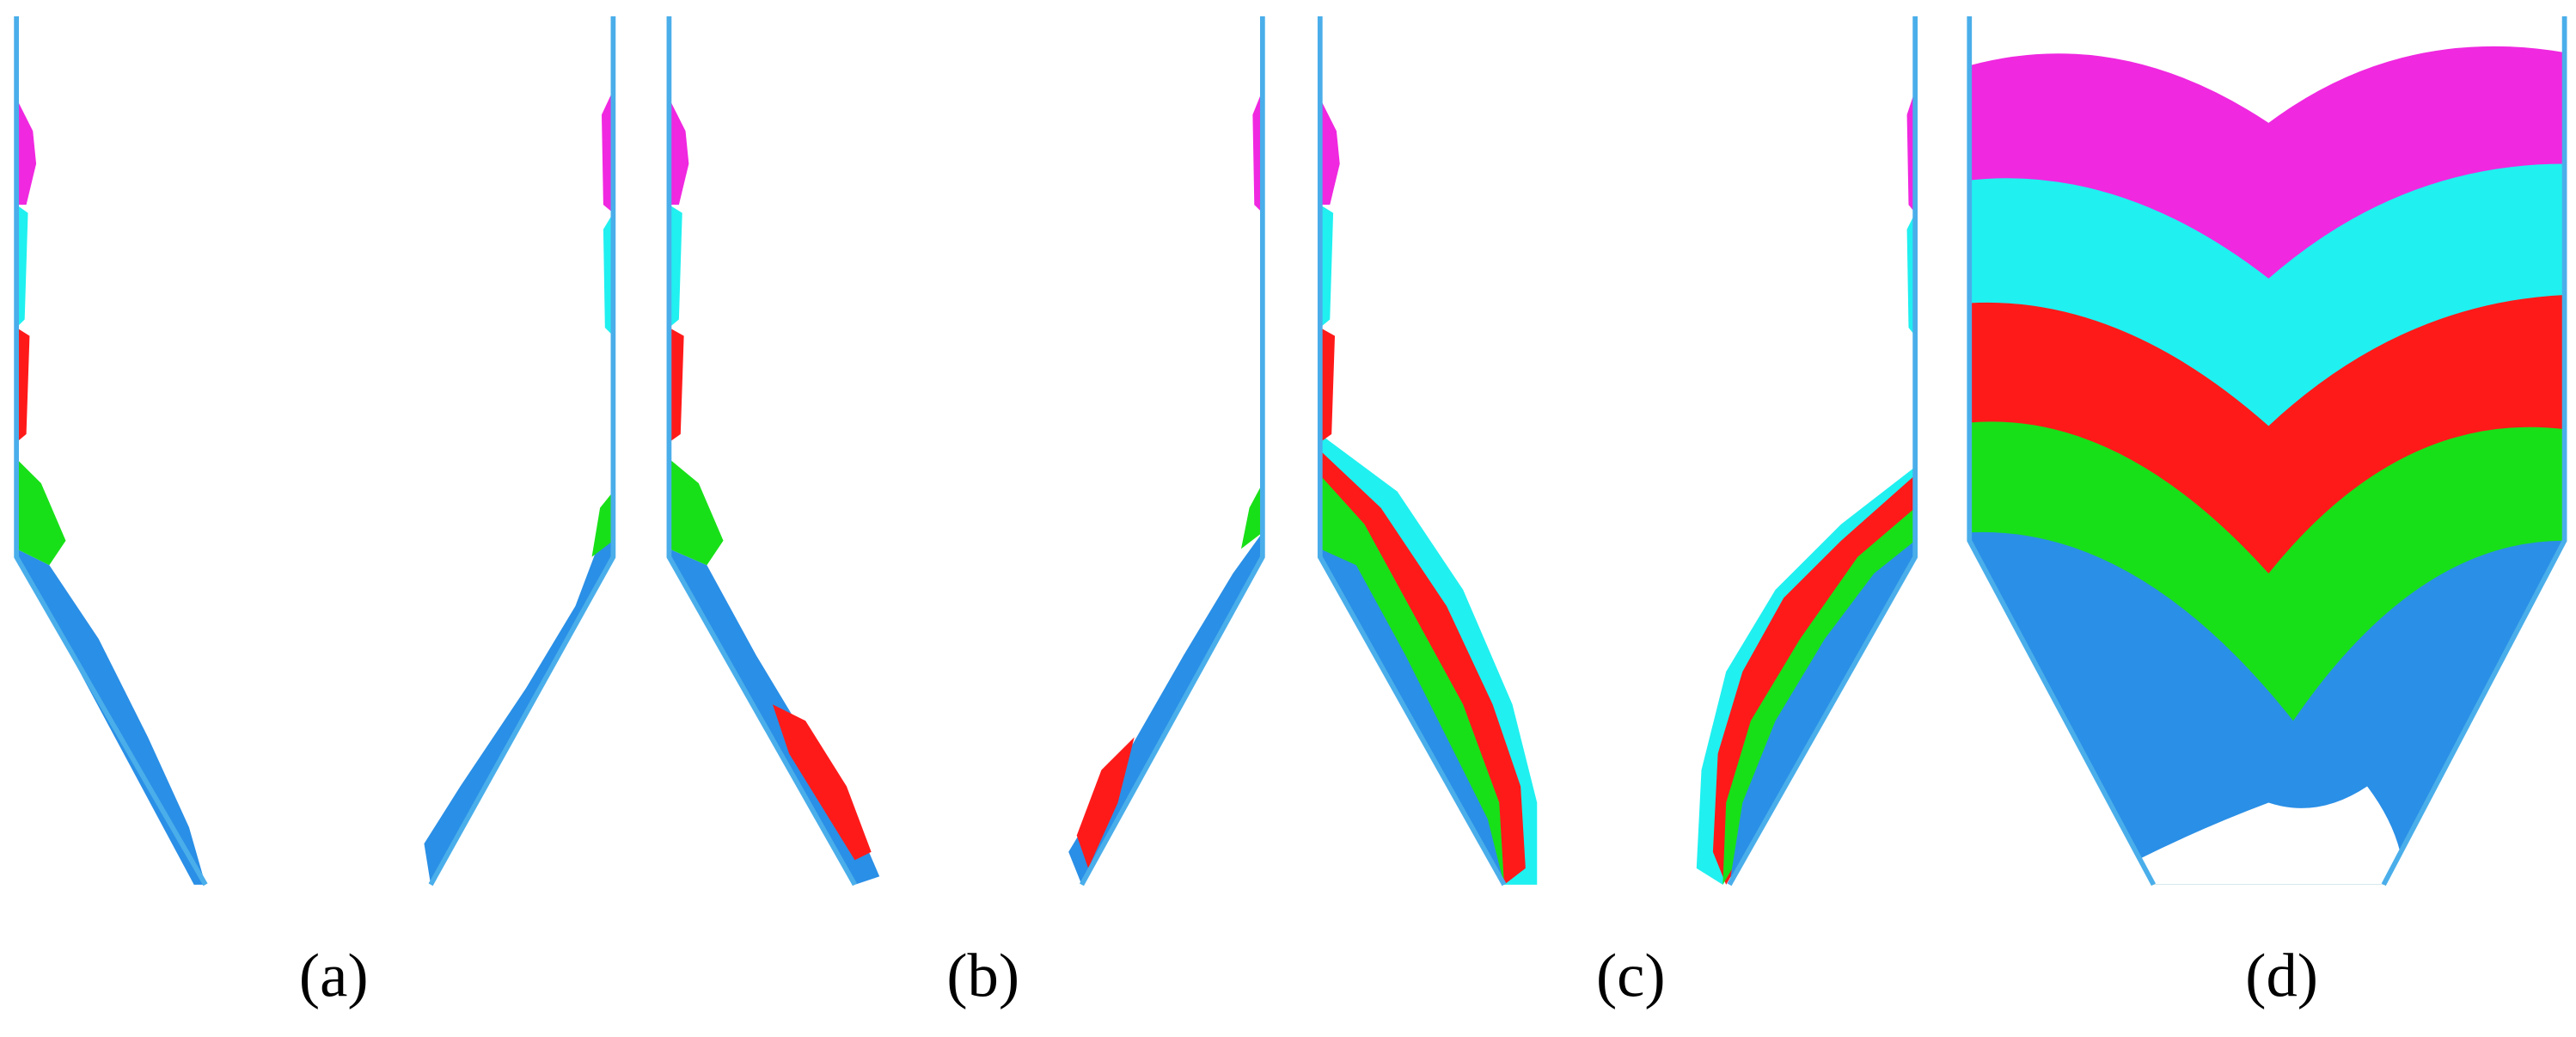  What do you see at coordinates (1631, 974) in the screenshot?
I see `panel-label: (c)` at bounding box center [1631, 974].